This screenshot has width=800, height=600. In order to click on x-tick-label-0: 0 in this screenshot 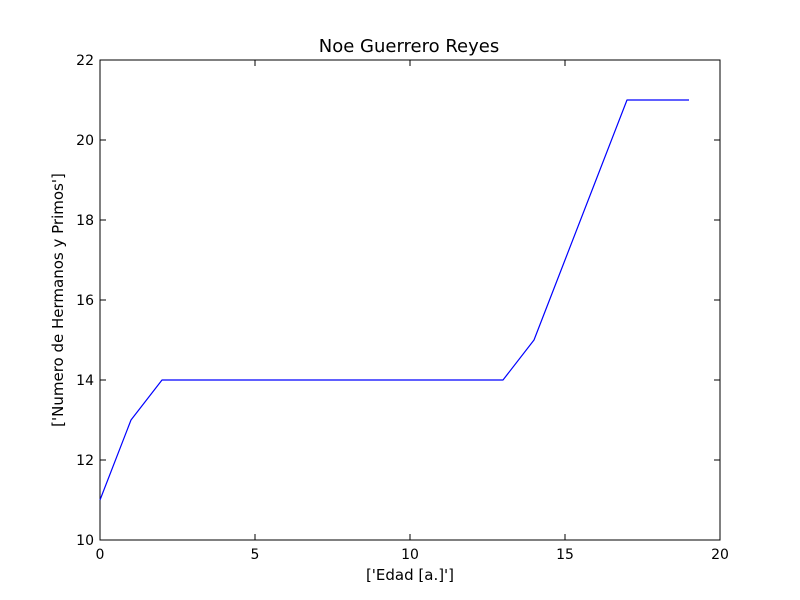, I will do `click(100, 555)`.